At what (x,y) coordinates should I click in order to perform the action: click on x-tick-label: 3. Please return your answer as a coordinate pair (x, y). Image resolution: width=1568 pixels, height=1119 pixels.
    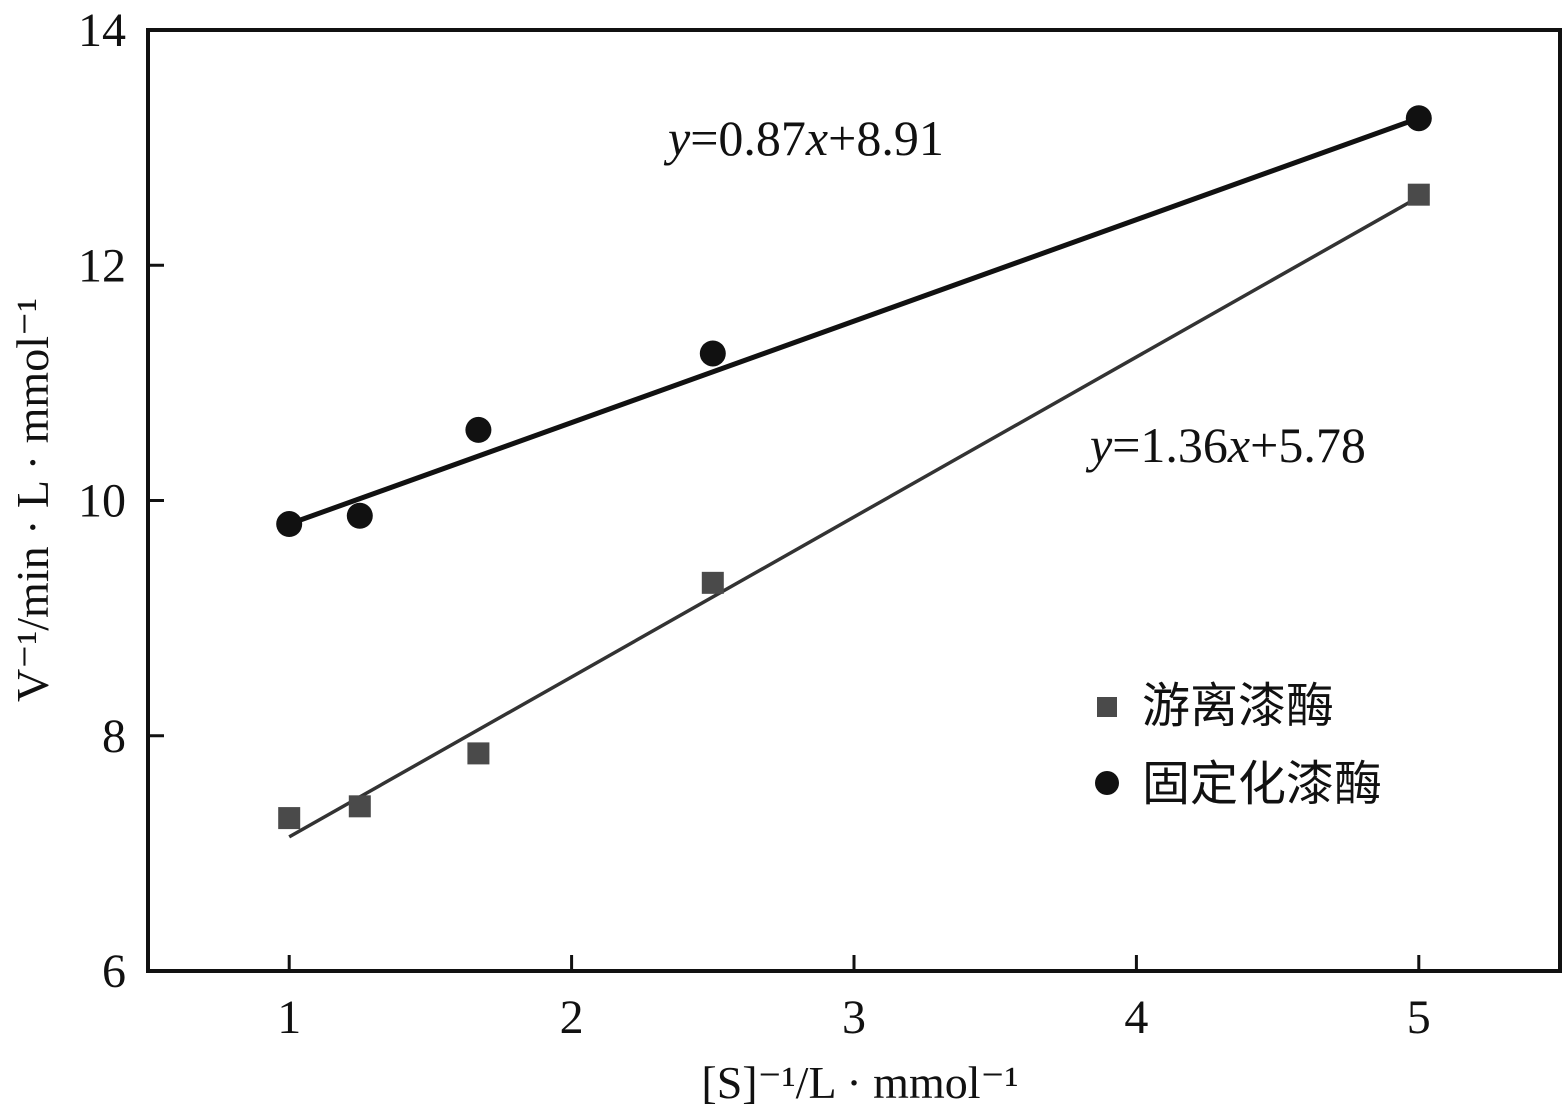
    Looking at the image, I should click on (854, 1017).